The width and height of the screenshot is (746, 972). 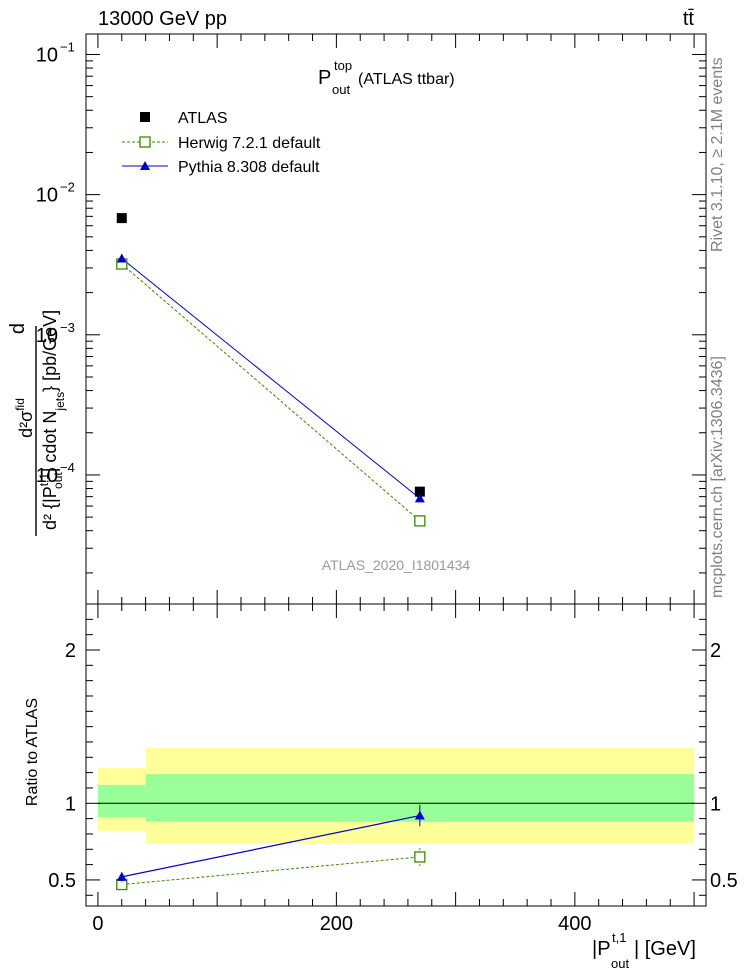 What do you see at coordinates (203, 118) in the screenshot?
I see `legend-atlas-label: ATLAS` at bounding box center [203, 118].